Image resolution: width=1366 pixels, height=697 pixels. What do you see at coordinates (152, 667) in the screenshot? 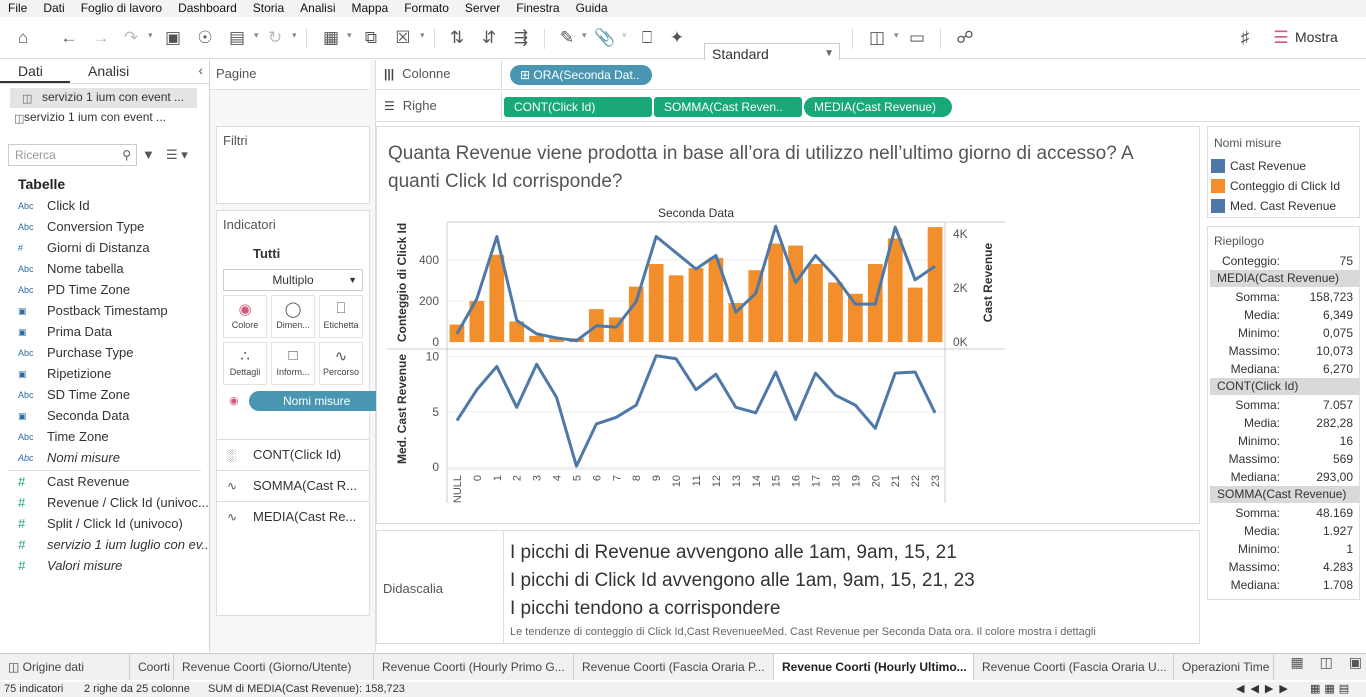
I see `sheet-tab: Coorti` at bounding box center [152, 667].